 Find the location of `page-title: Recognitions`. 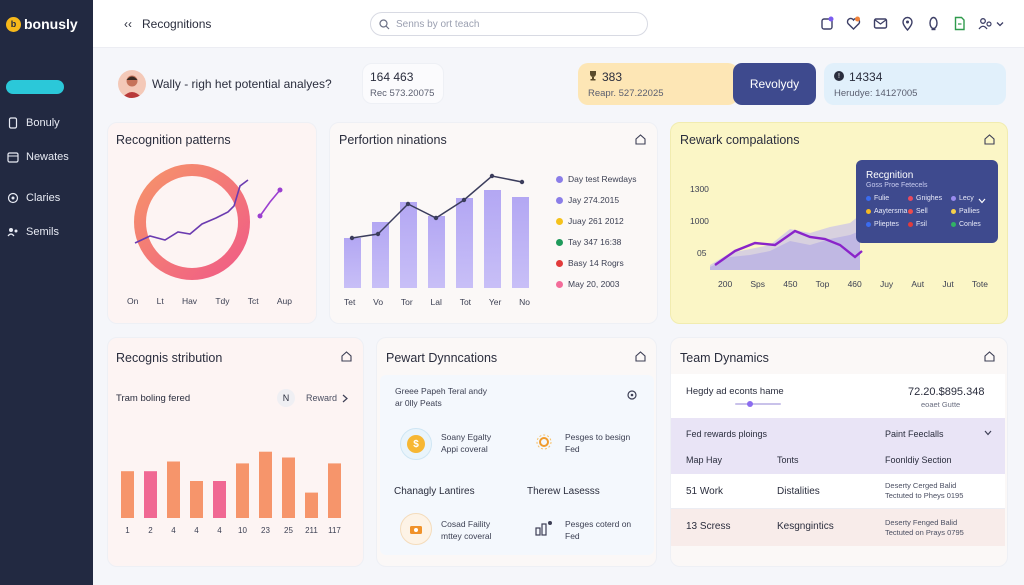

page-title: Recognitions is located at coordinates (177, 24).